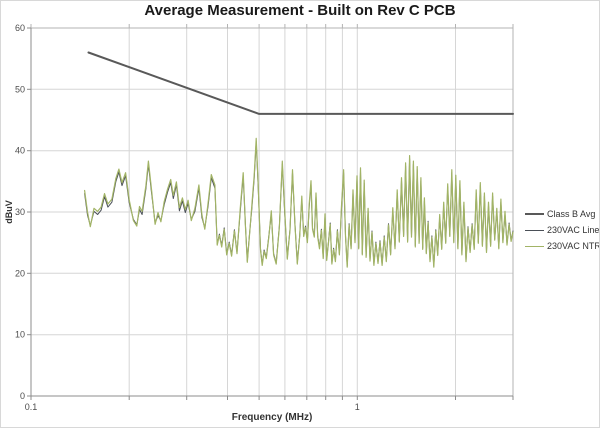 The height and width of the screenshot is (428, 600). What do you see at coordinates (300, 83) in the screenshot?
I see `series-class-b-avg` at bounding box center [300, 83].